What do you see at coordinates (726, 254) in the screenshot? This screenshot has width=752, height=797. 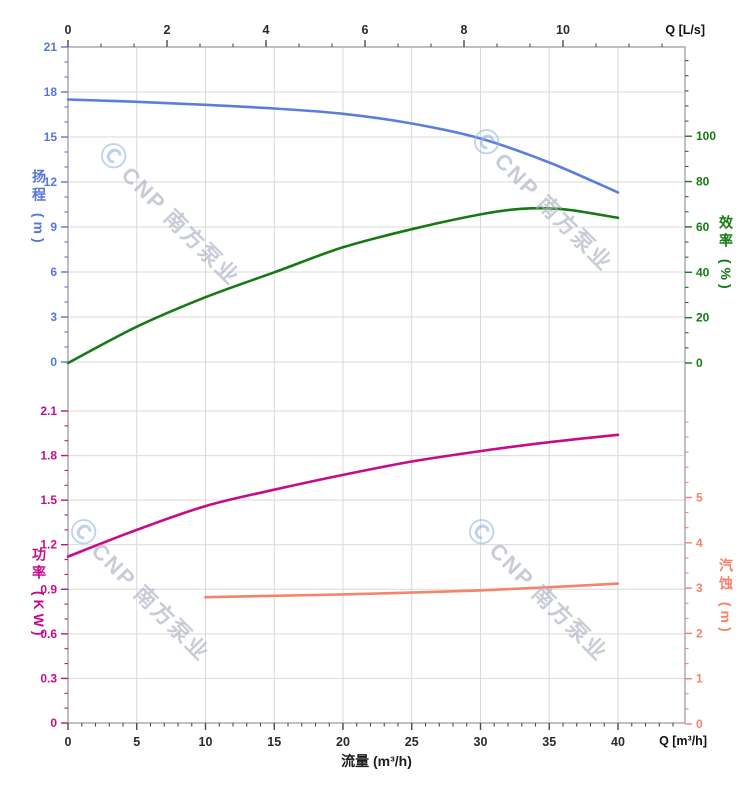 I see `efficiency-axis-title: 效率 (%)` at bounding box center [726, 254].